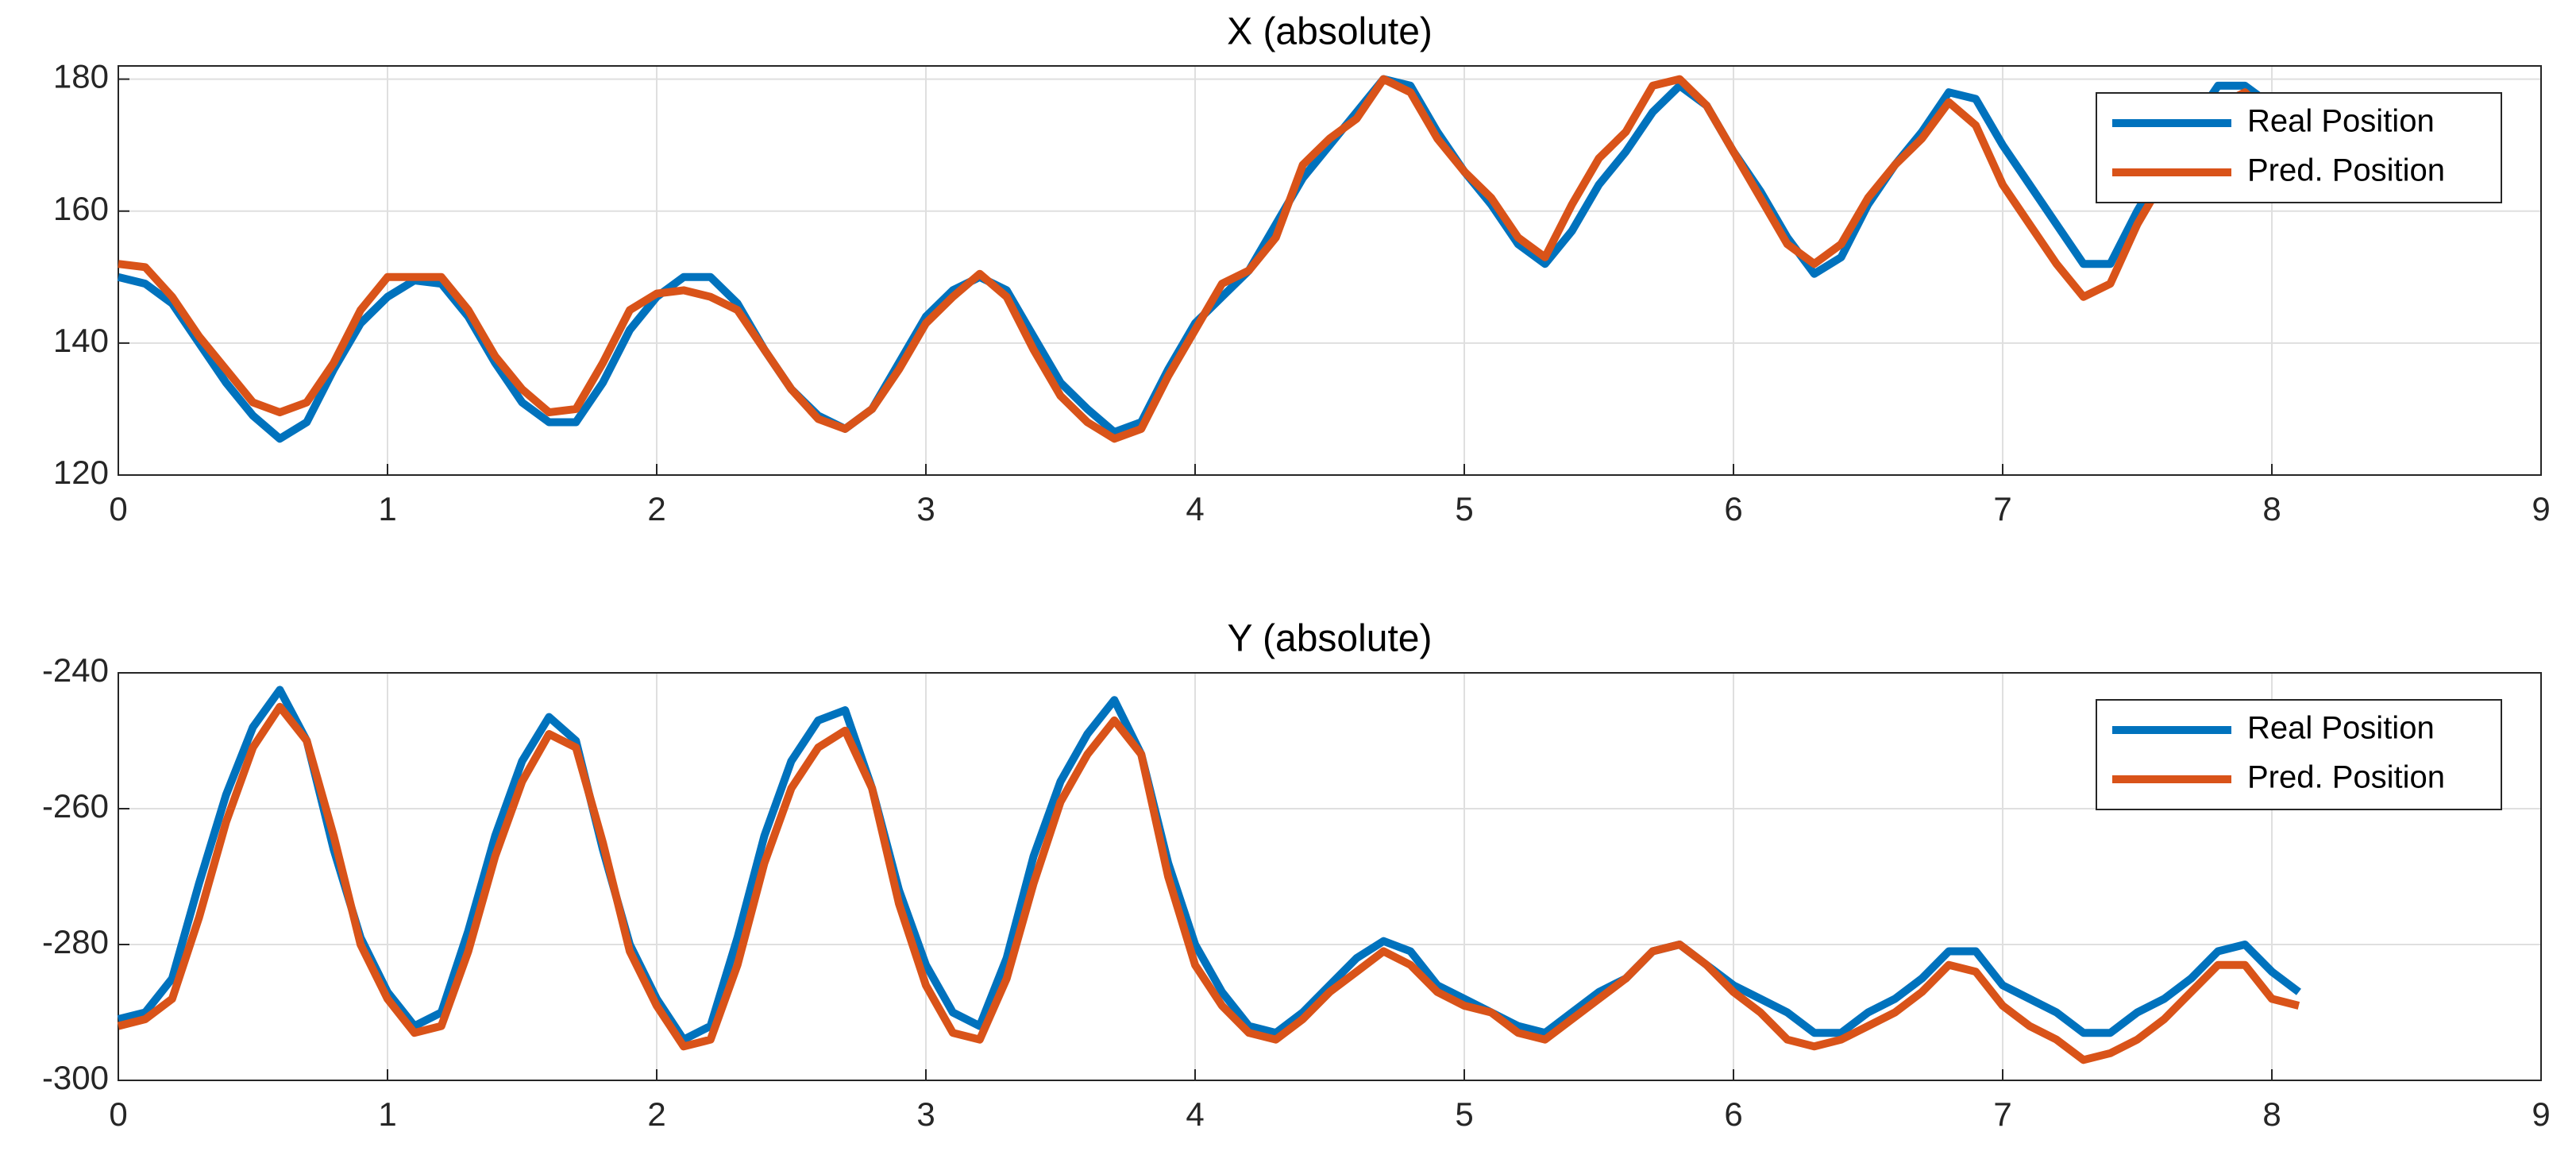  What do you see at coordinates (75, 670) in the screenshot?
I see `y-tick-label: -240` at bounding box center [75, 670].